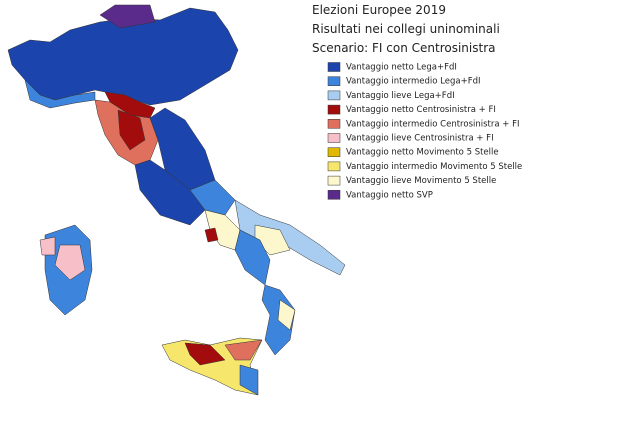 This screenshot has height=439, width=620. What do you see at coordinates (413, 82) in the screenshot?
I see `legend-label: Vantaggio intermedio Lega+FdI` at bounding box center [413, 82].